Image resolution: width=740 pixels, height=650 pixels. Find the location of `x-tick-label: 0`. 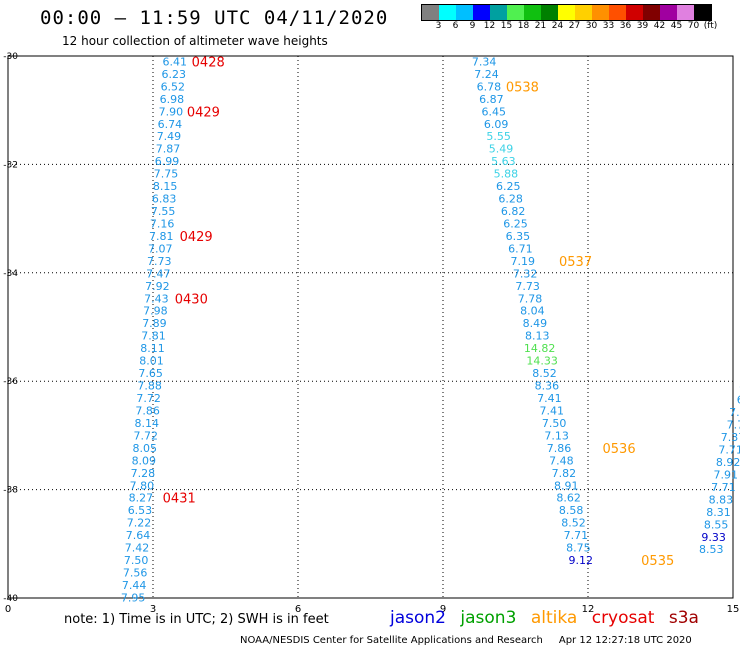

x-tick-label: 0 is located at coordinates (8, 609).